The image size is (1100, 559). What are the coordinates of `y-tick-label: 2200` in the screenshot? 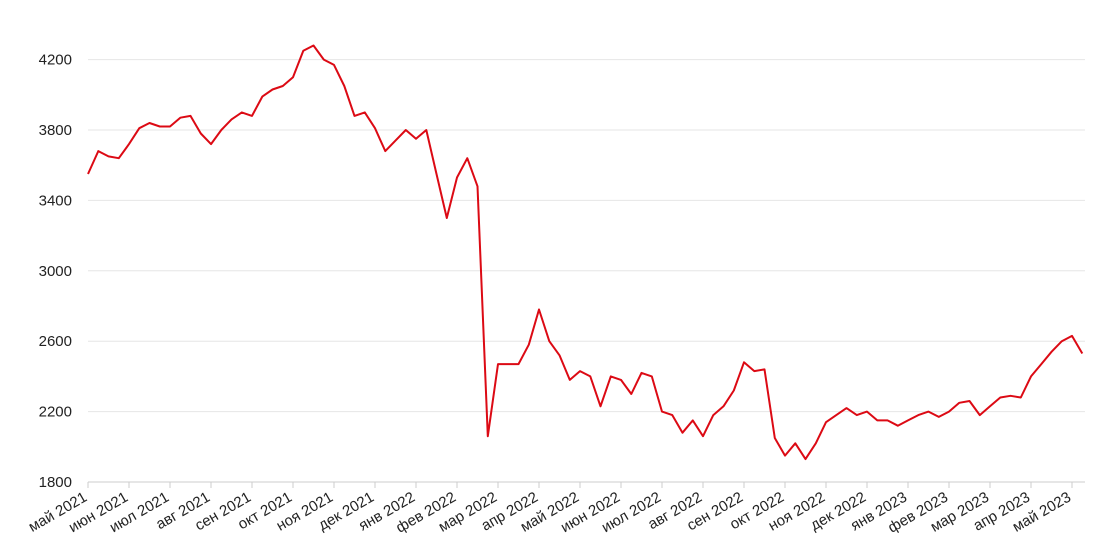 It's located at (55, 412).